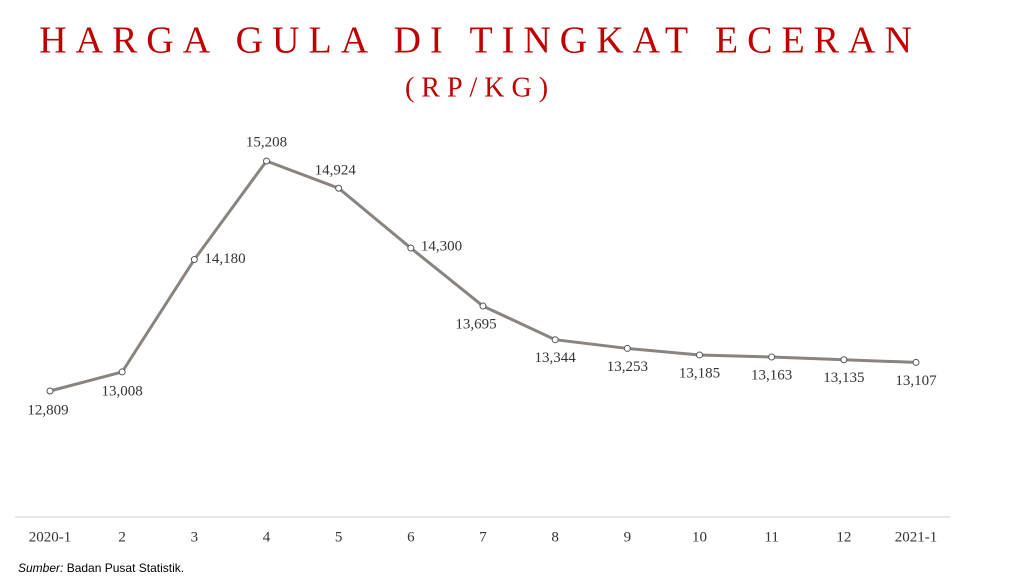 This screenshot has height=587, width=1023. Describe the element at coordinates (771, 537) in the screenshot. I see `x-tick-label: 11` at that location.